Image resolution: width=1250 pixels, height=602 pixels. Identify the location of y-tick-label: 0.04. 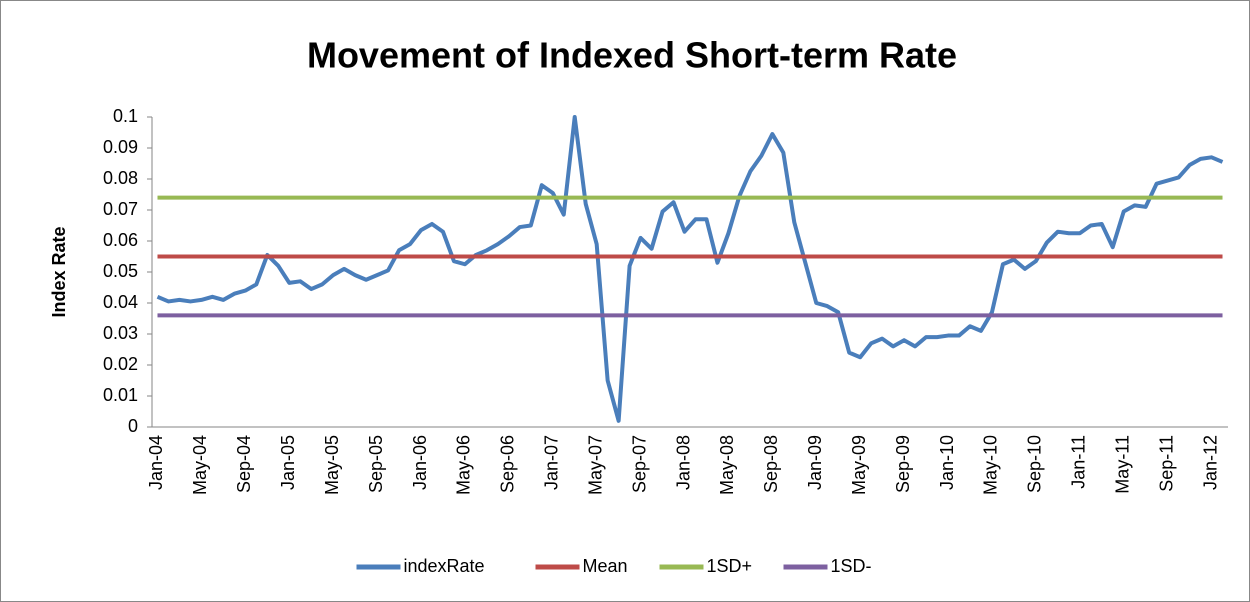
(120, 302).